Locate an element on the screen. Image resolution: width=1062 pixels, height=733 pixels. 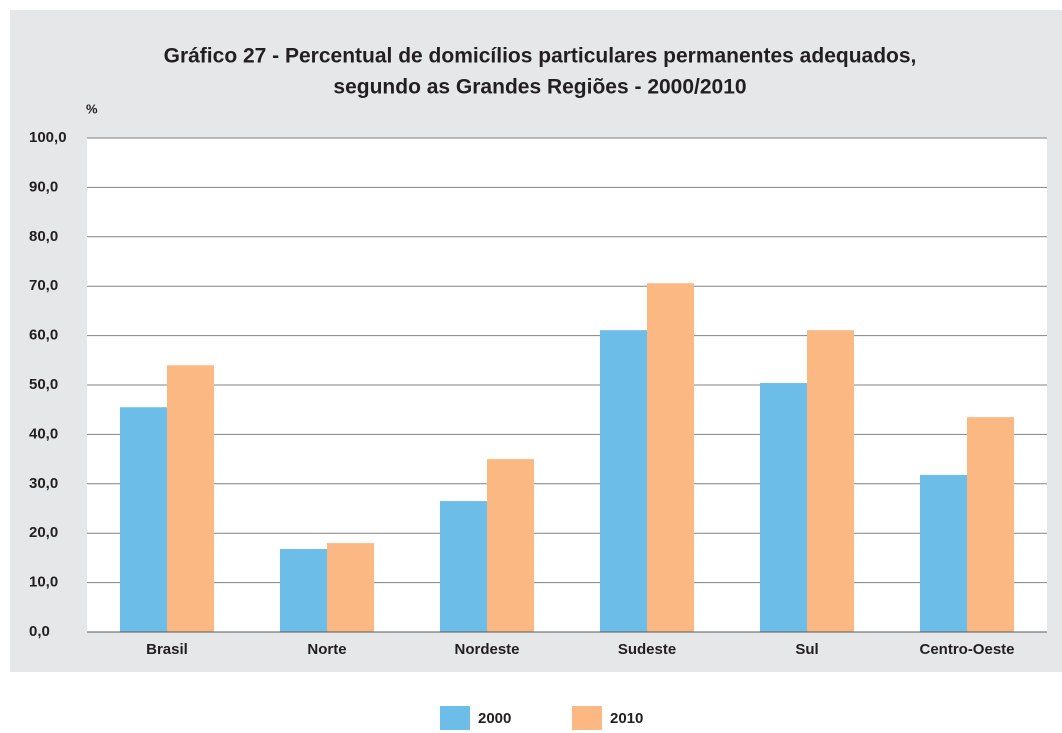
y-tick-label: 30,0 is located at coordinates (43, 483).